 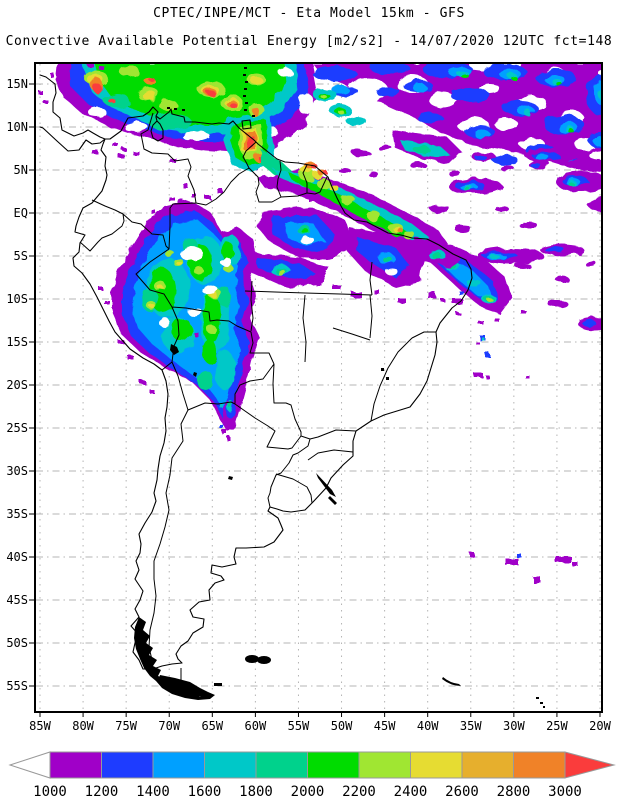 What do you see at coordinates (212, 726) in the screenshot?
I see `lon-tick-label: 65W` at bounding box center [212, 726].